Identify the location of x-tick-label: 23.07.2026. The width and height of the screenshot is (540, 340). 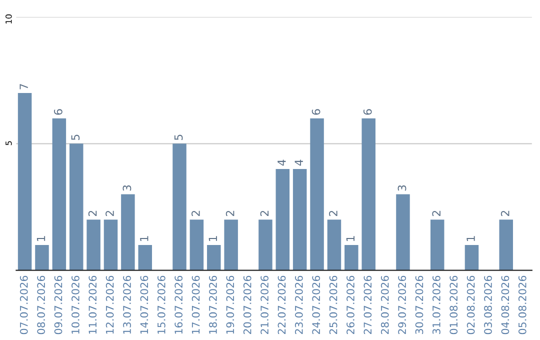
(298, 305).